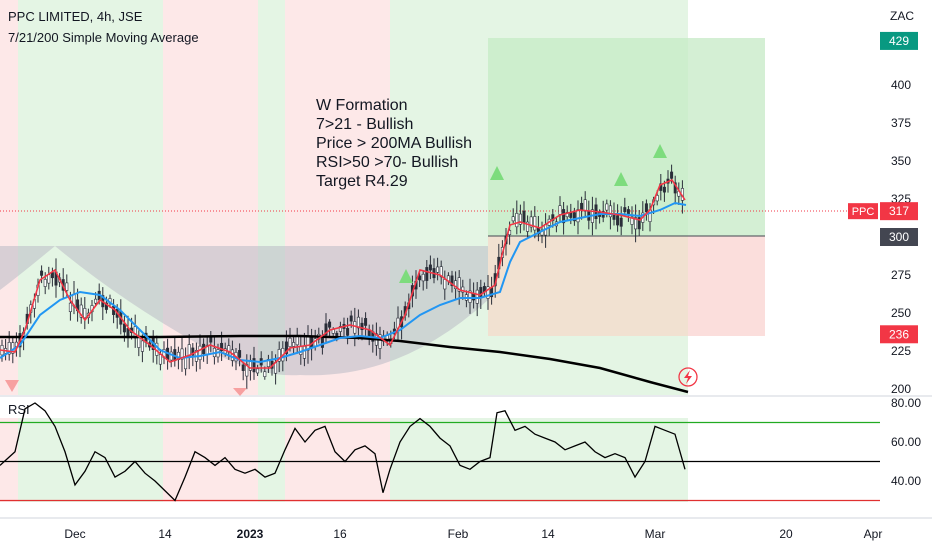  Describe the element at coordinates (548, 534) in the screenshot. I see `time-tick-label: 14` at that location.